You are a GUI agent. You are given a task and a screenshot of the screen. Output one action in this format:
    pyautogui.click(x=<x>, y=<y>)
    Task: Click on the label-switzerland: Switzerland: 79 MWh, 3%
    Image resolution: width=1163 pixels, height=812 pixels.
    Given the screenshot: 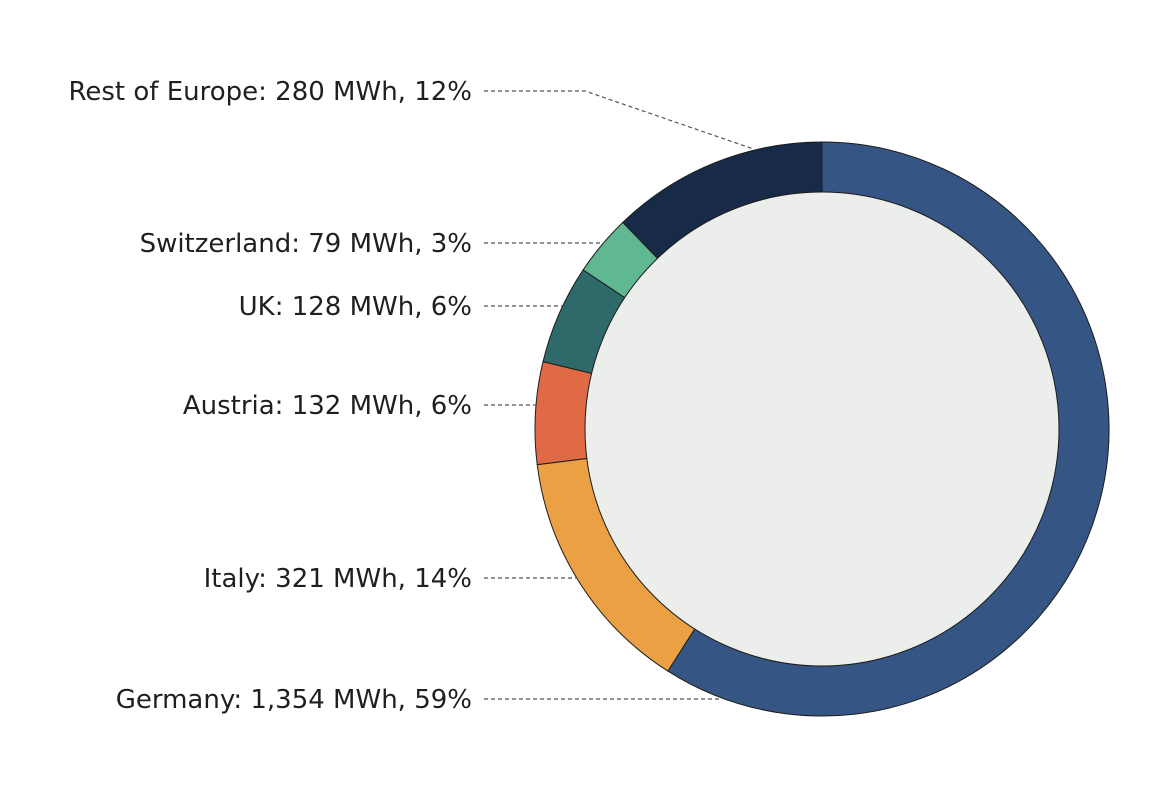 What is the action you would take?
    pyautogui.click(x=306, y=244)
    